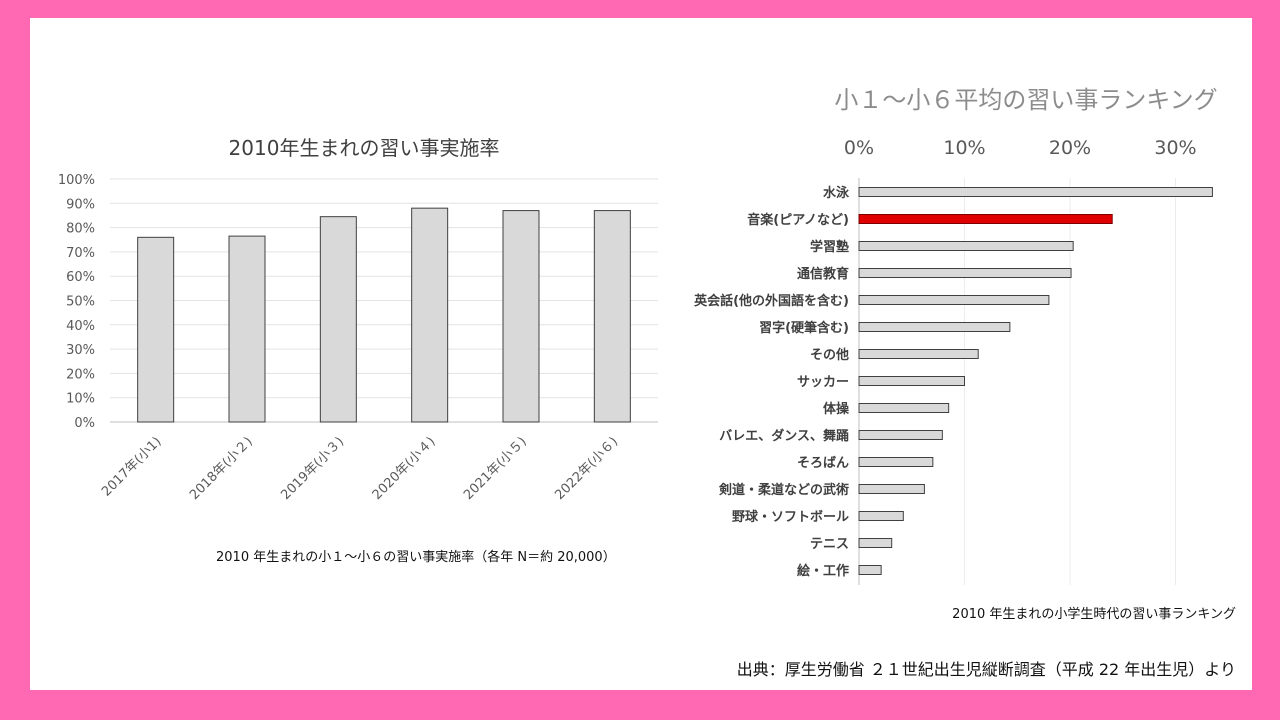 The image size is (1280, 720). I want to click on left-ytick-label: 20%, so click(80, 374).